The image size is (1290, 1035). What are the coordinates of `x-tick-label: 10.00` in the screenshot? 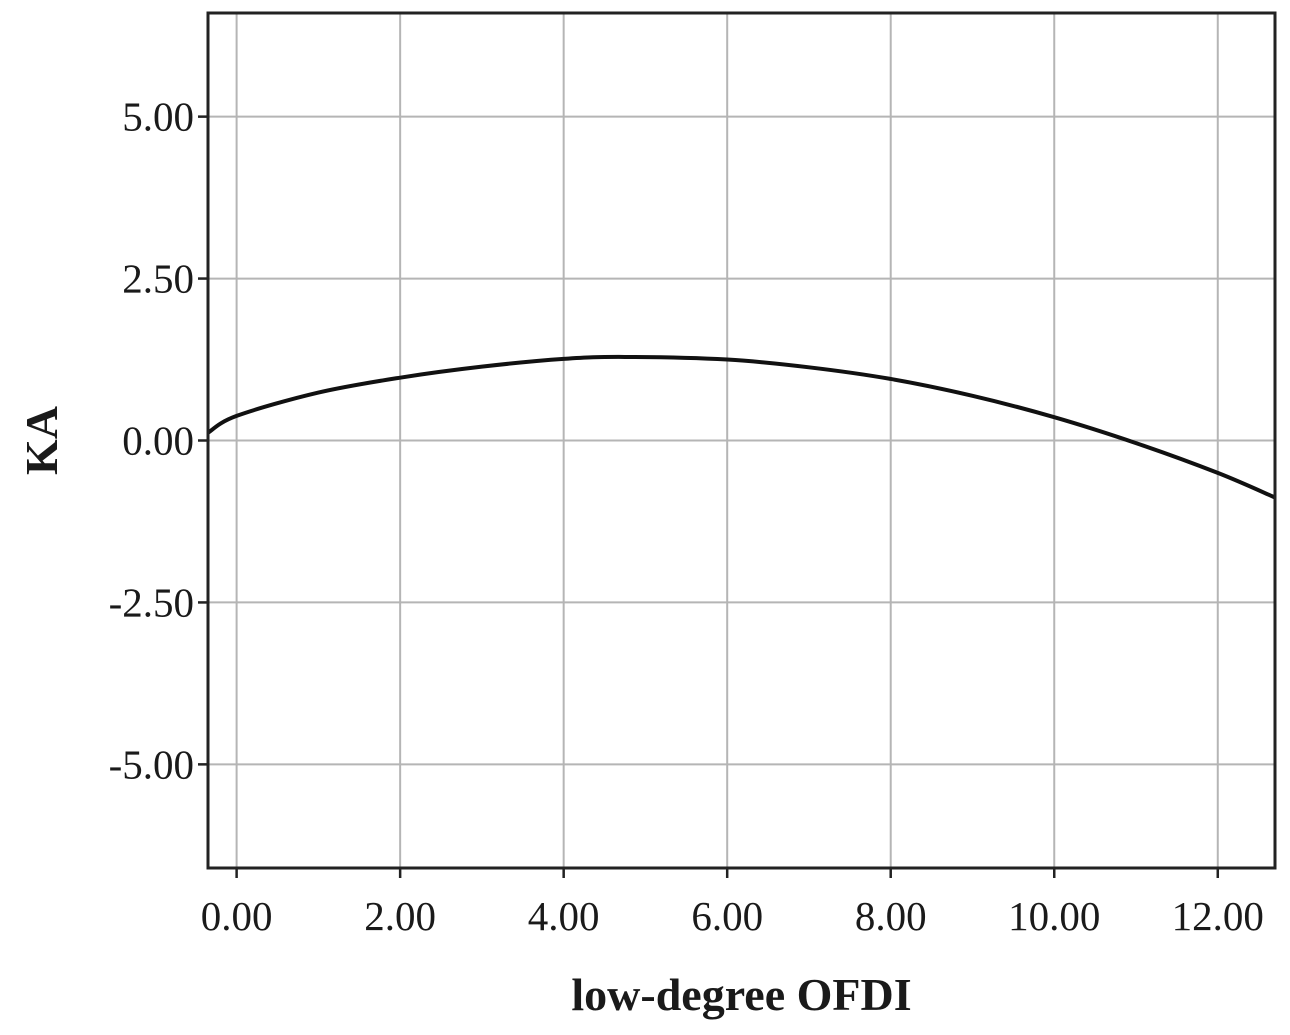 It's located at (1054, 916).